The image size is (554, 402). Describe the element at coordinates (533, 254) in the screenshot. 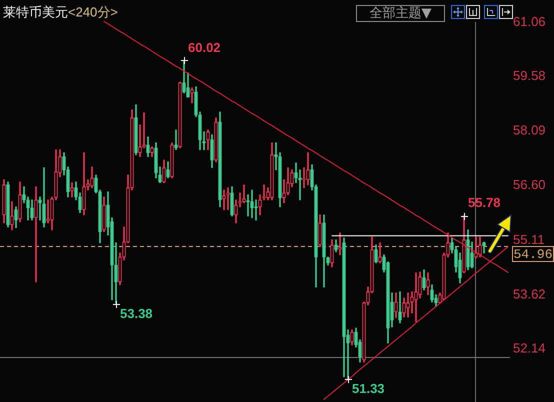

I see `ref-line-label: 54.96` at that location.